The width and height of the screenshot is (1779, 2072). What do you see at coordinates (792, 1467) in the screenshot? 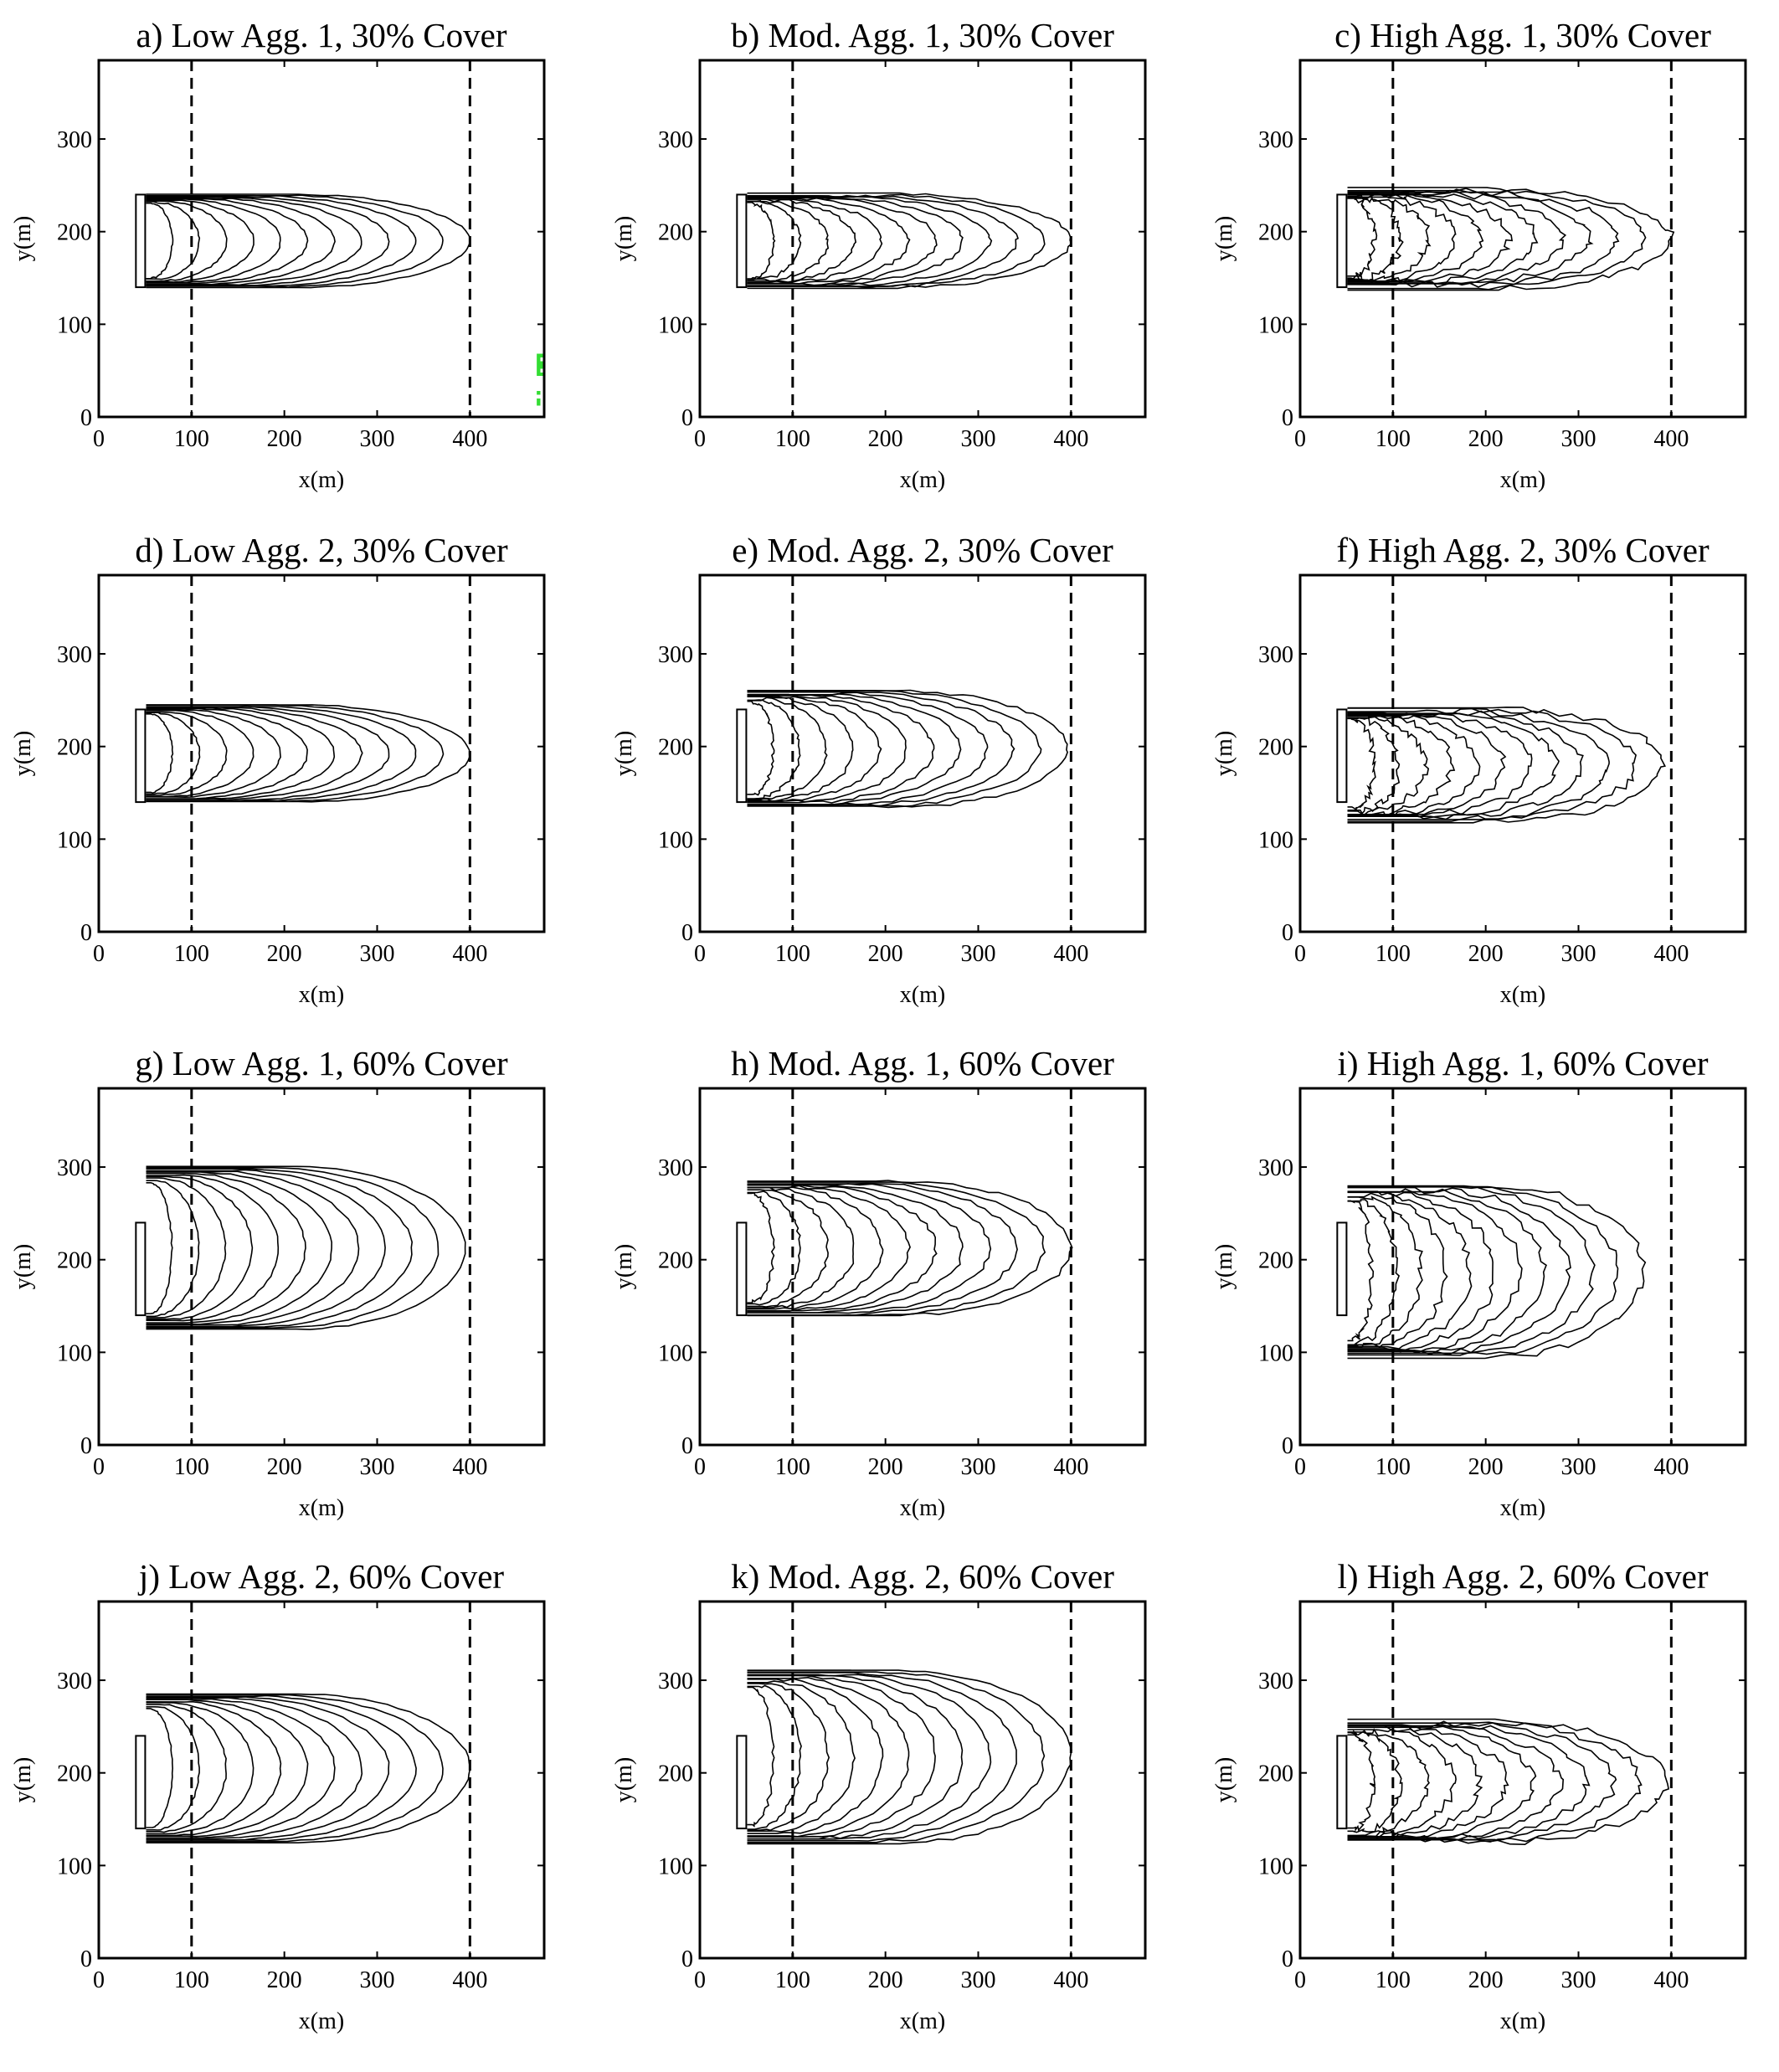
I see `x-tick-label: 100` at bounding box center [792, 1467].